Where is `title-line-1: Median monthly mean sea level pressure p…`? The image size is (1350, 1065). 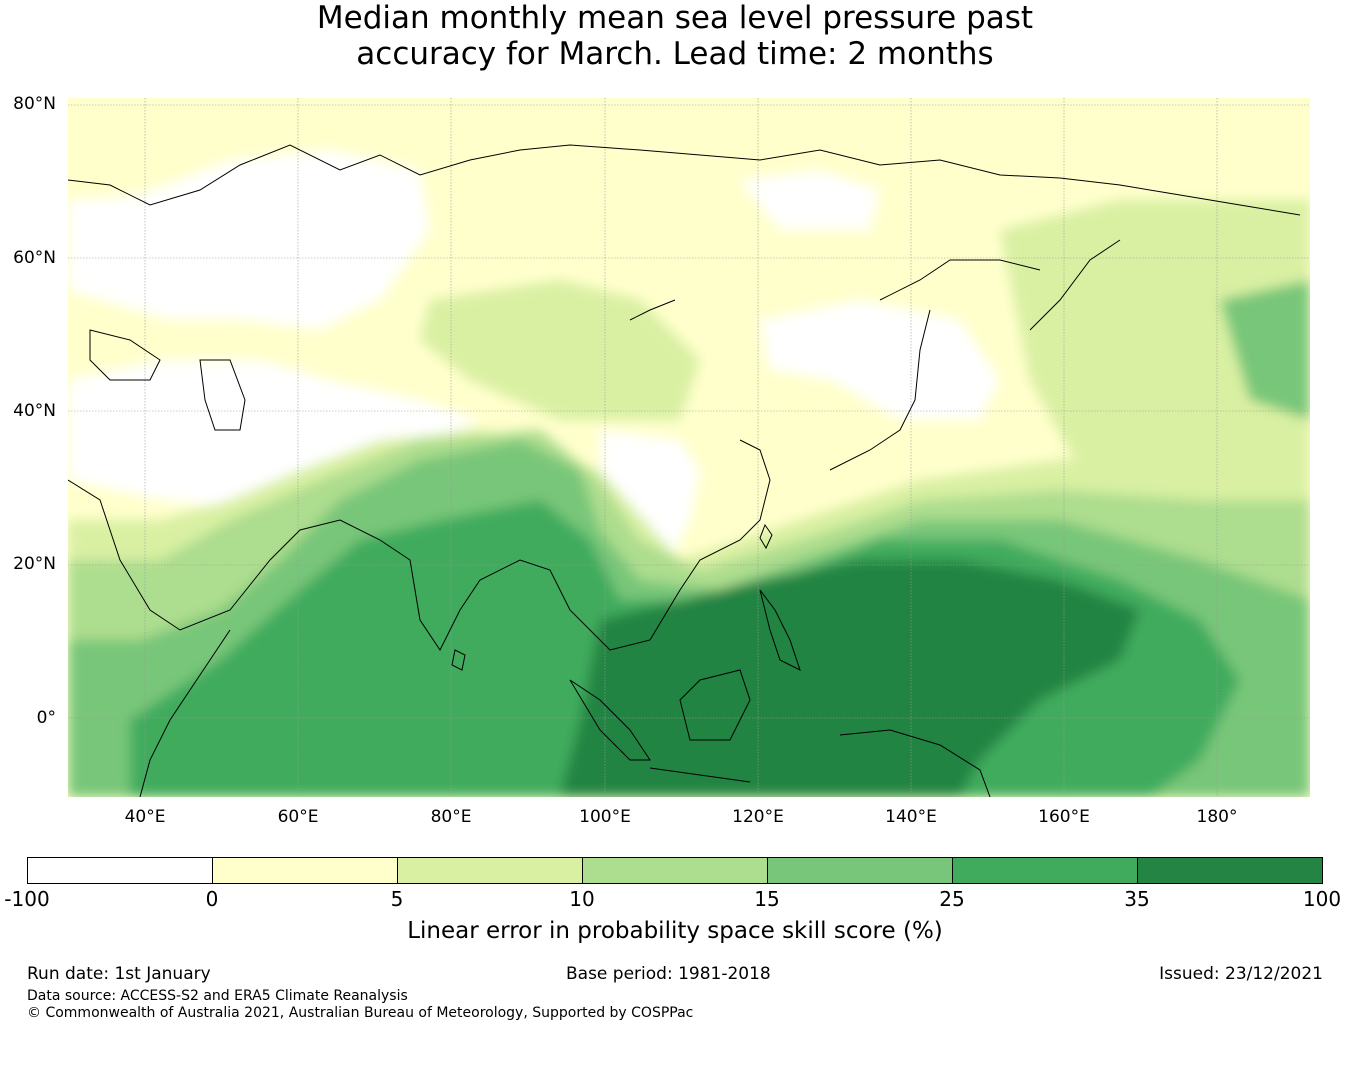
title-line-1: Median monthly mean sea level pressure p… is located at coordinates (675, 18).